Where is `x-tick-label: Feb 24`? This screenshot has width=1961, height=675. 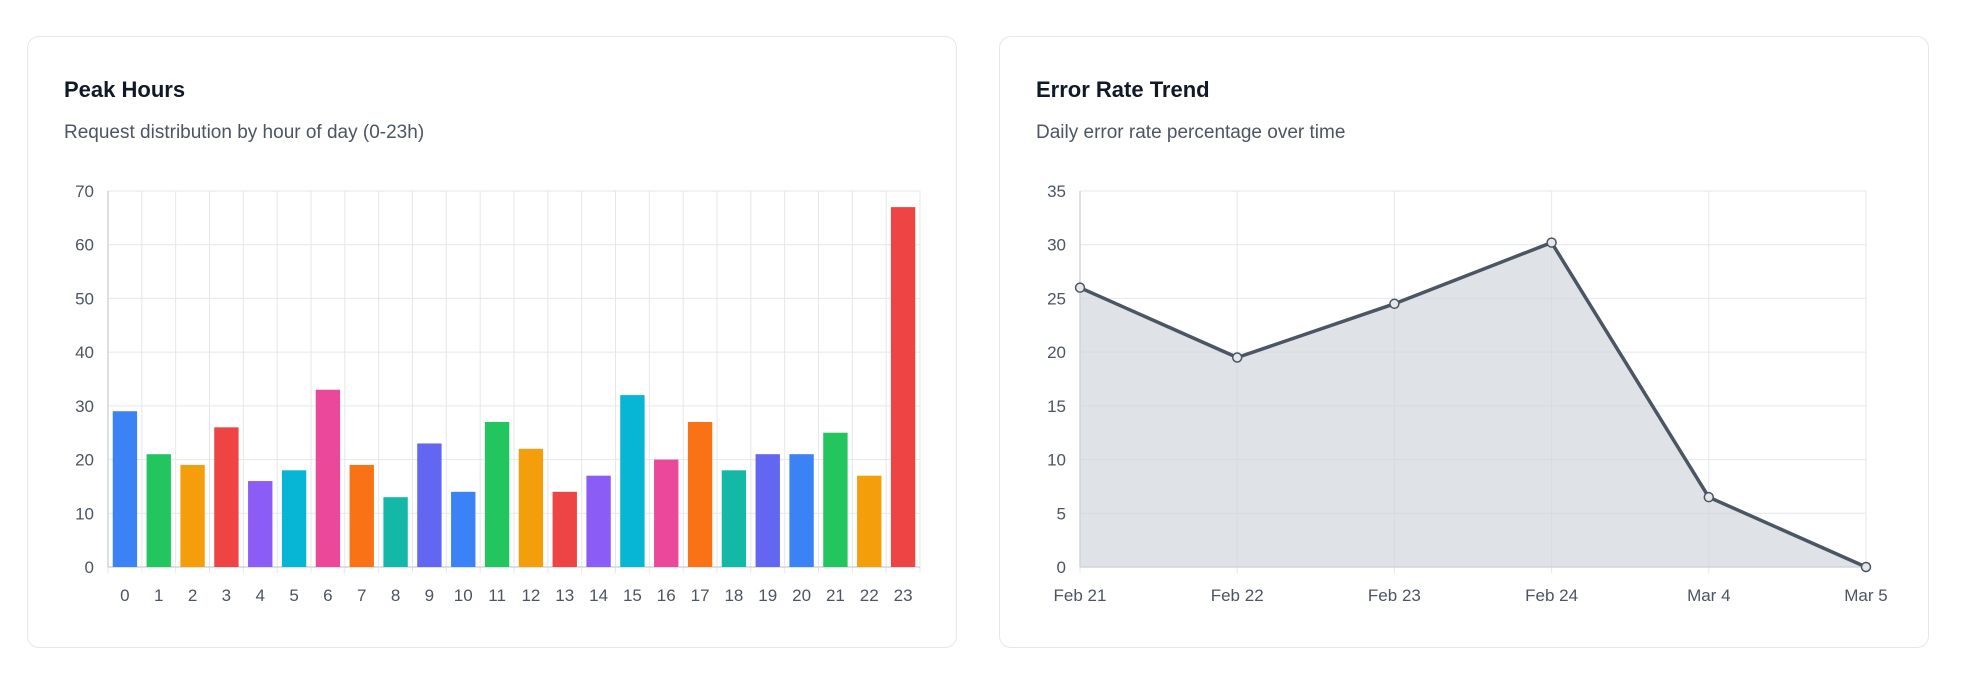 x-tick-label: Feb 24 is located at coordinates (1551, 595).